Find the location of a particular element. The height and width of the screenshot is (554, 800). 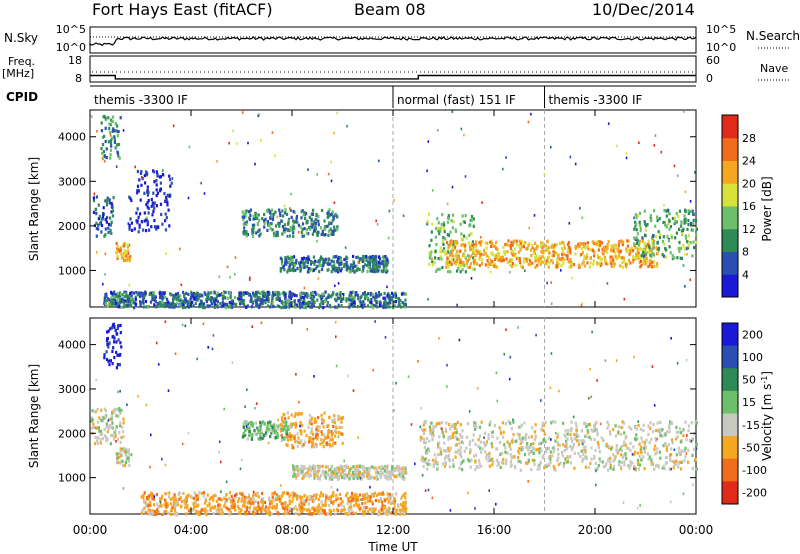

power-ylabel: Slant Range [km] is located at coordinates (34, 209).